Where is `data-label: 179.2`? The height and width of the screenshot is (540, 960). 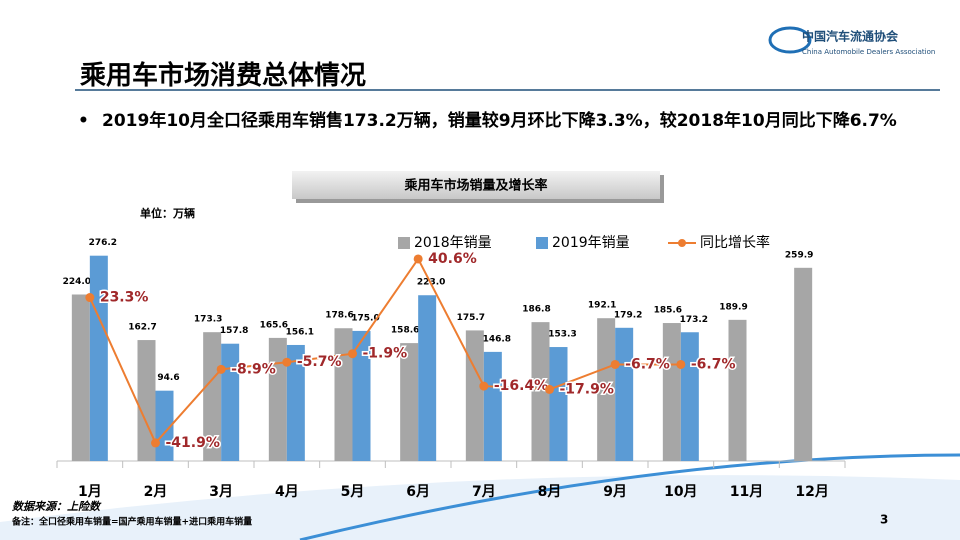
data-label: 179.2 is located at coordinates (628, 315).